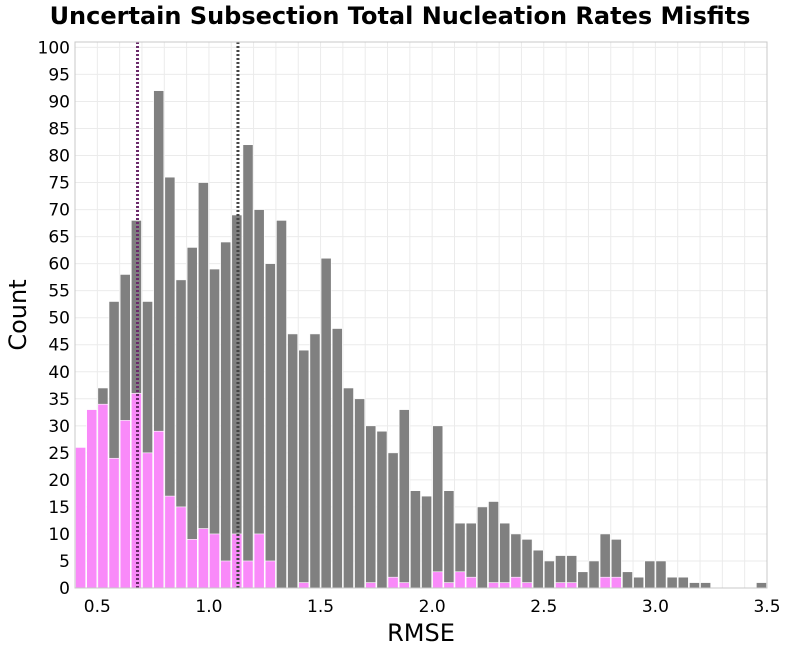 This screenshot has height=650, width=800. I want to click on x-tick-label: 2.5, so click(543, 607).